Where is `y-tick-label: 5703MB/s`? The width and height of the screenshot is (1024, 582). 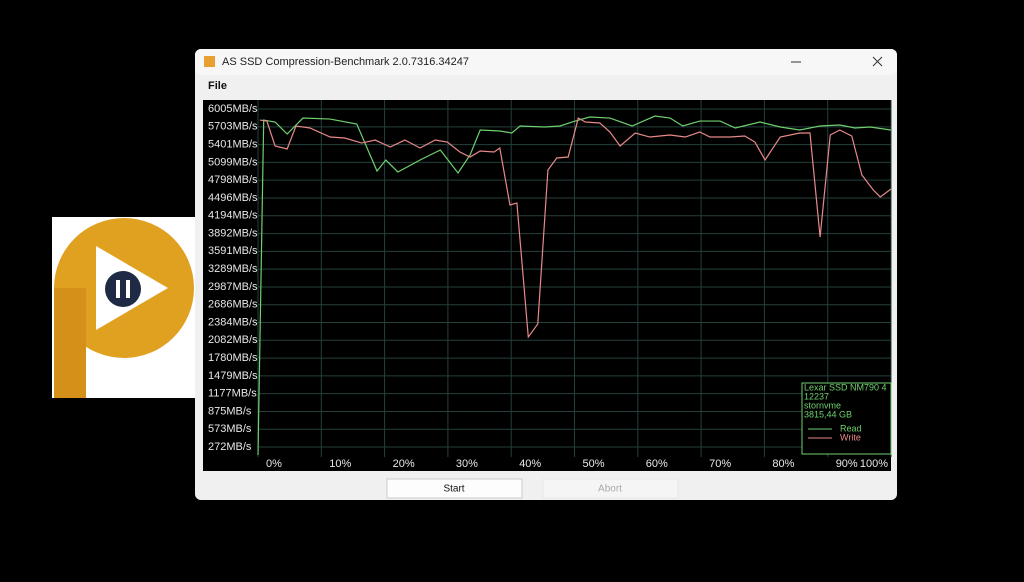 y-tick-label: 5703MB/s is located at coordinates (233, 127).